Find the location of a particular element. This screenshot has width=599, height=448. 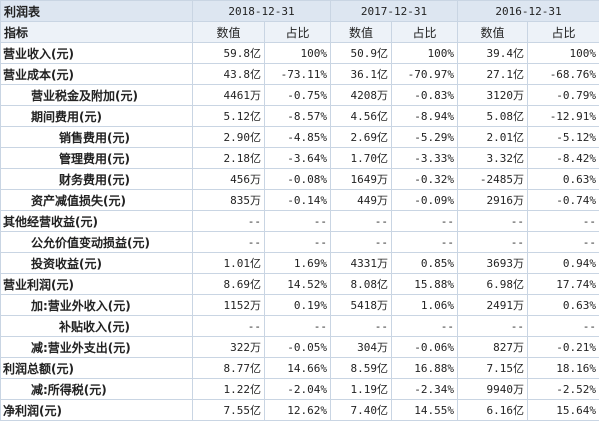

ratio-cell: 0.85% is located at coordinates (425, 263).